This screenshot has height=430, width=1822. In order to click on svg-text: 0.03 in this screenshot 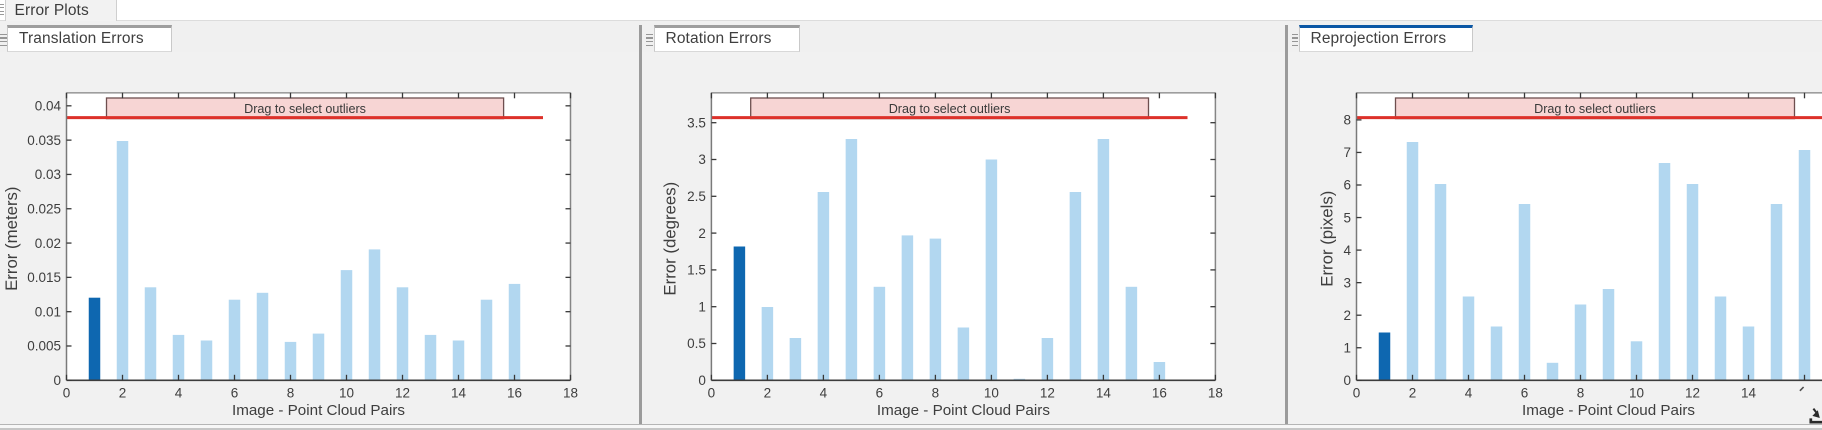, I will do `click(48, 174)`.